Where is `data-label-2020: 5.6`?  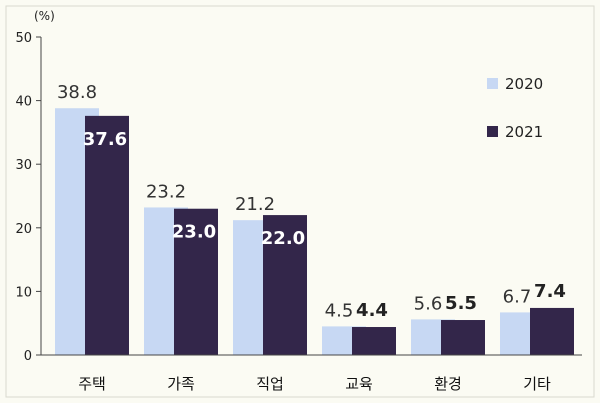
data-label-2020: 5.6 is located at coordinates (428, 303).